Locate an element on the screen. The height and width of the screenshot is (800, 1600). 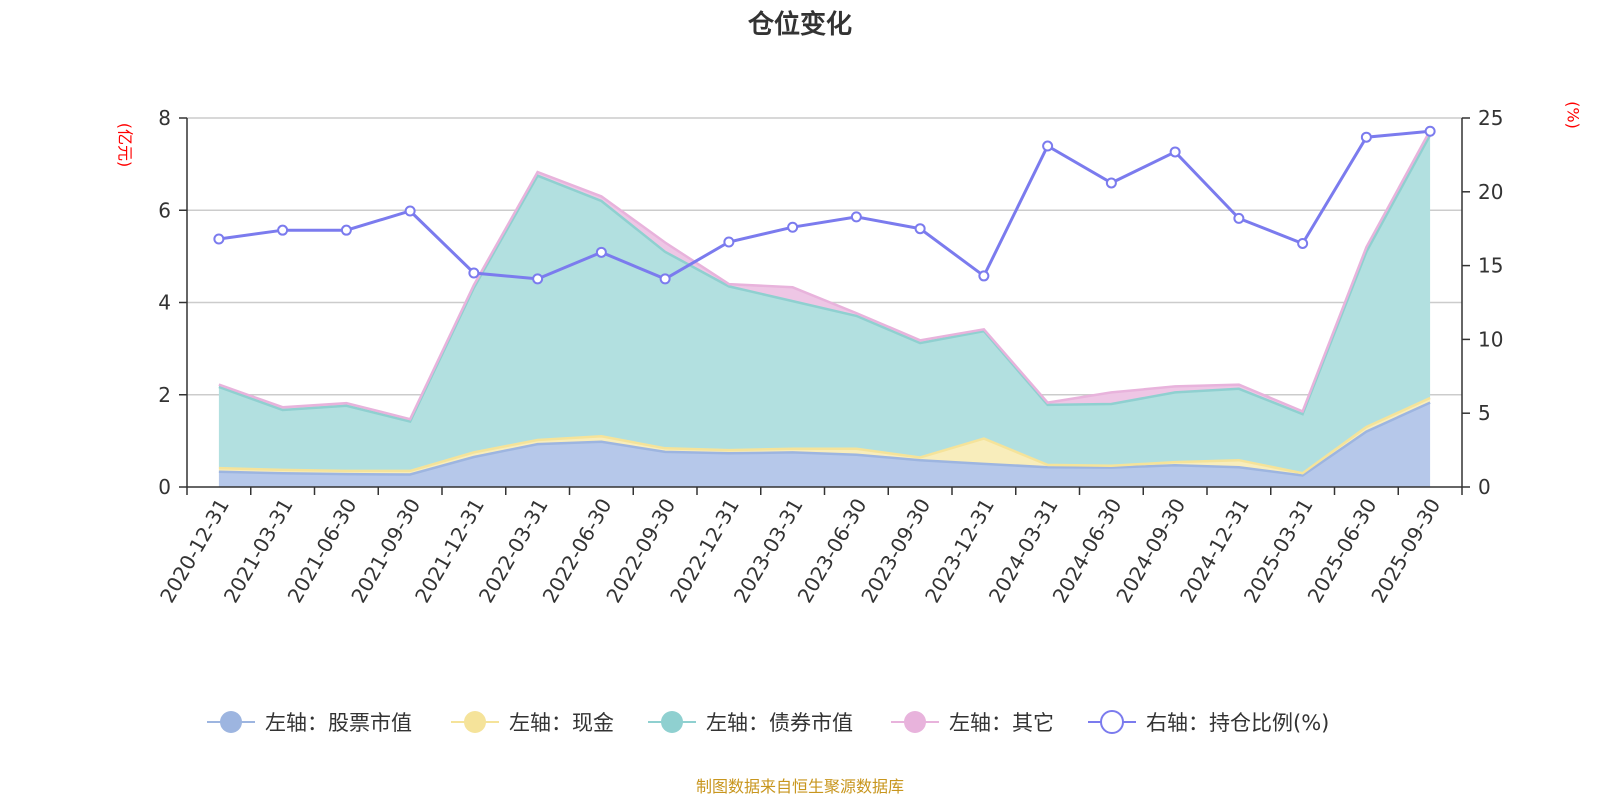
legend-item: 左轴：债券市值 is located at coordinates (750, 723).